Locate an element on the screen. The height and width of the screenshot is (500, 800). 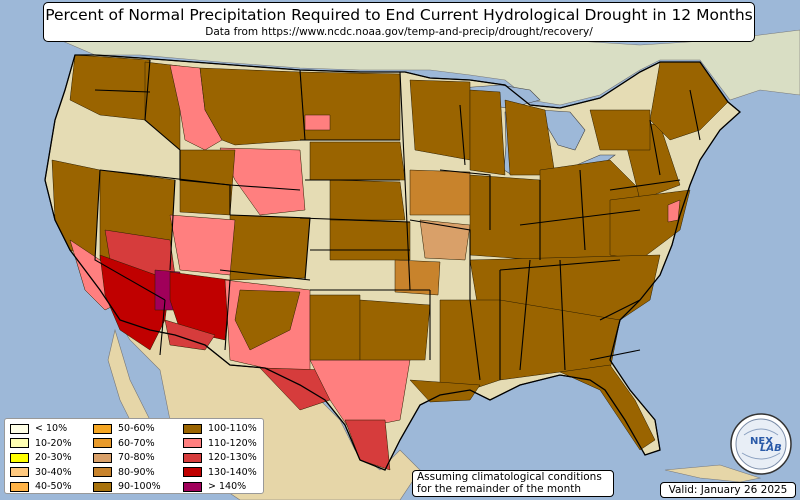
legend-item: 60-70% is located at coordinates (124, 443).